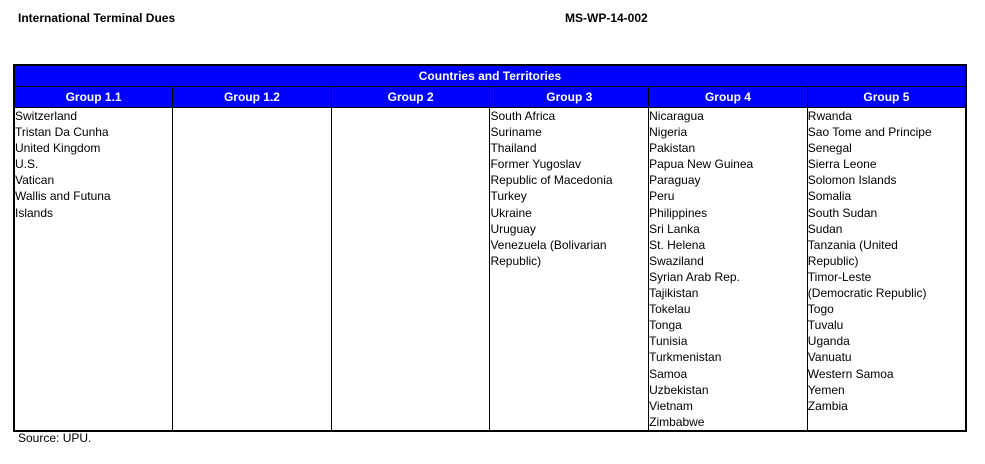  I want to click on country-item: Paraguay, so click(675, 180).